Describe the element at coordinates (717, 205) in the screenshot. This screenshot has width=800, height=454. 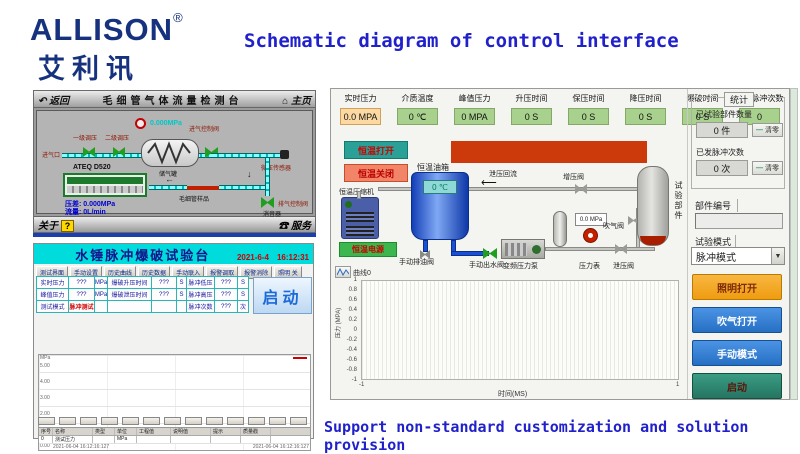
I see `part-no-label: 部件编号` at that location.